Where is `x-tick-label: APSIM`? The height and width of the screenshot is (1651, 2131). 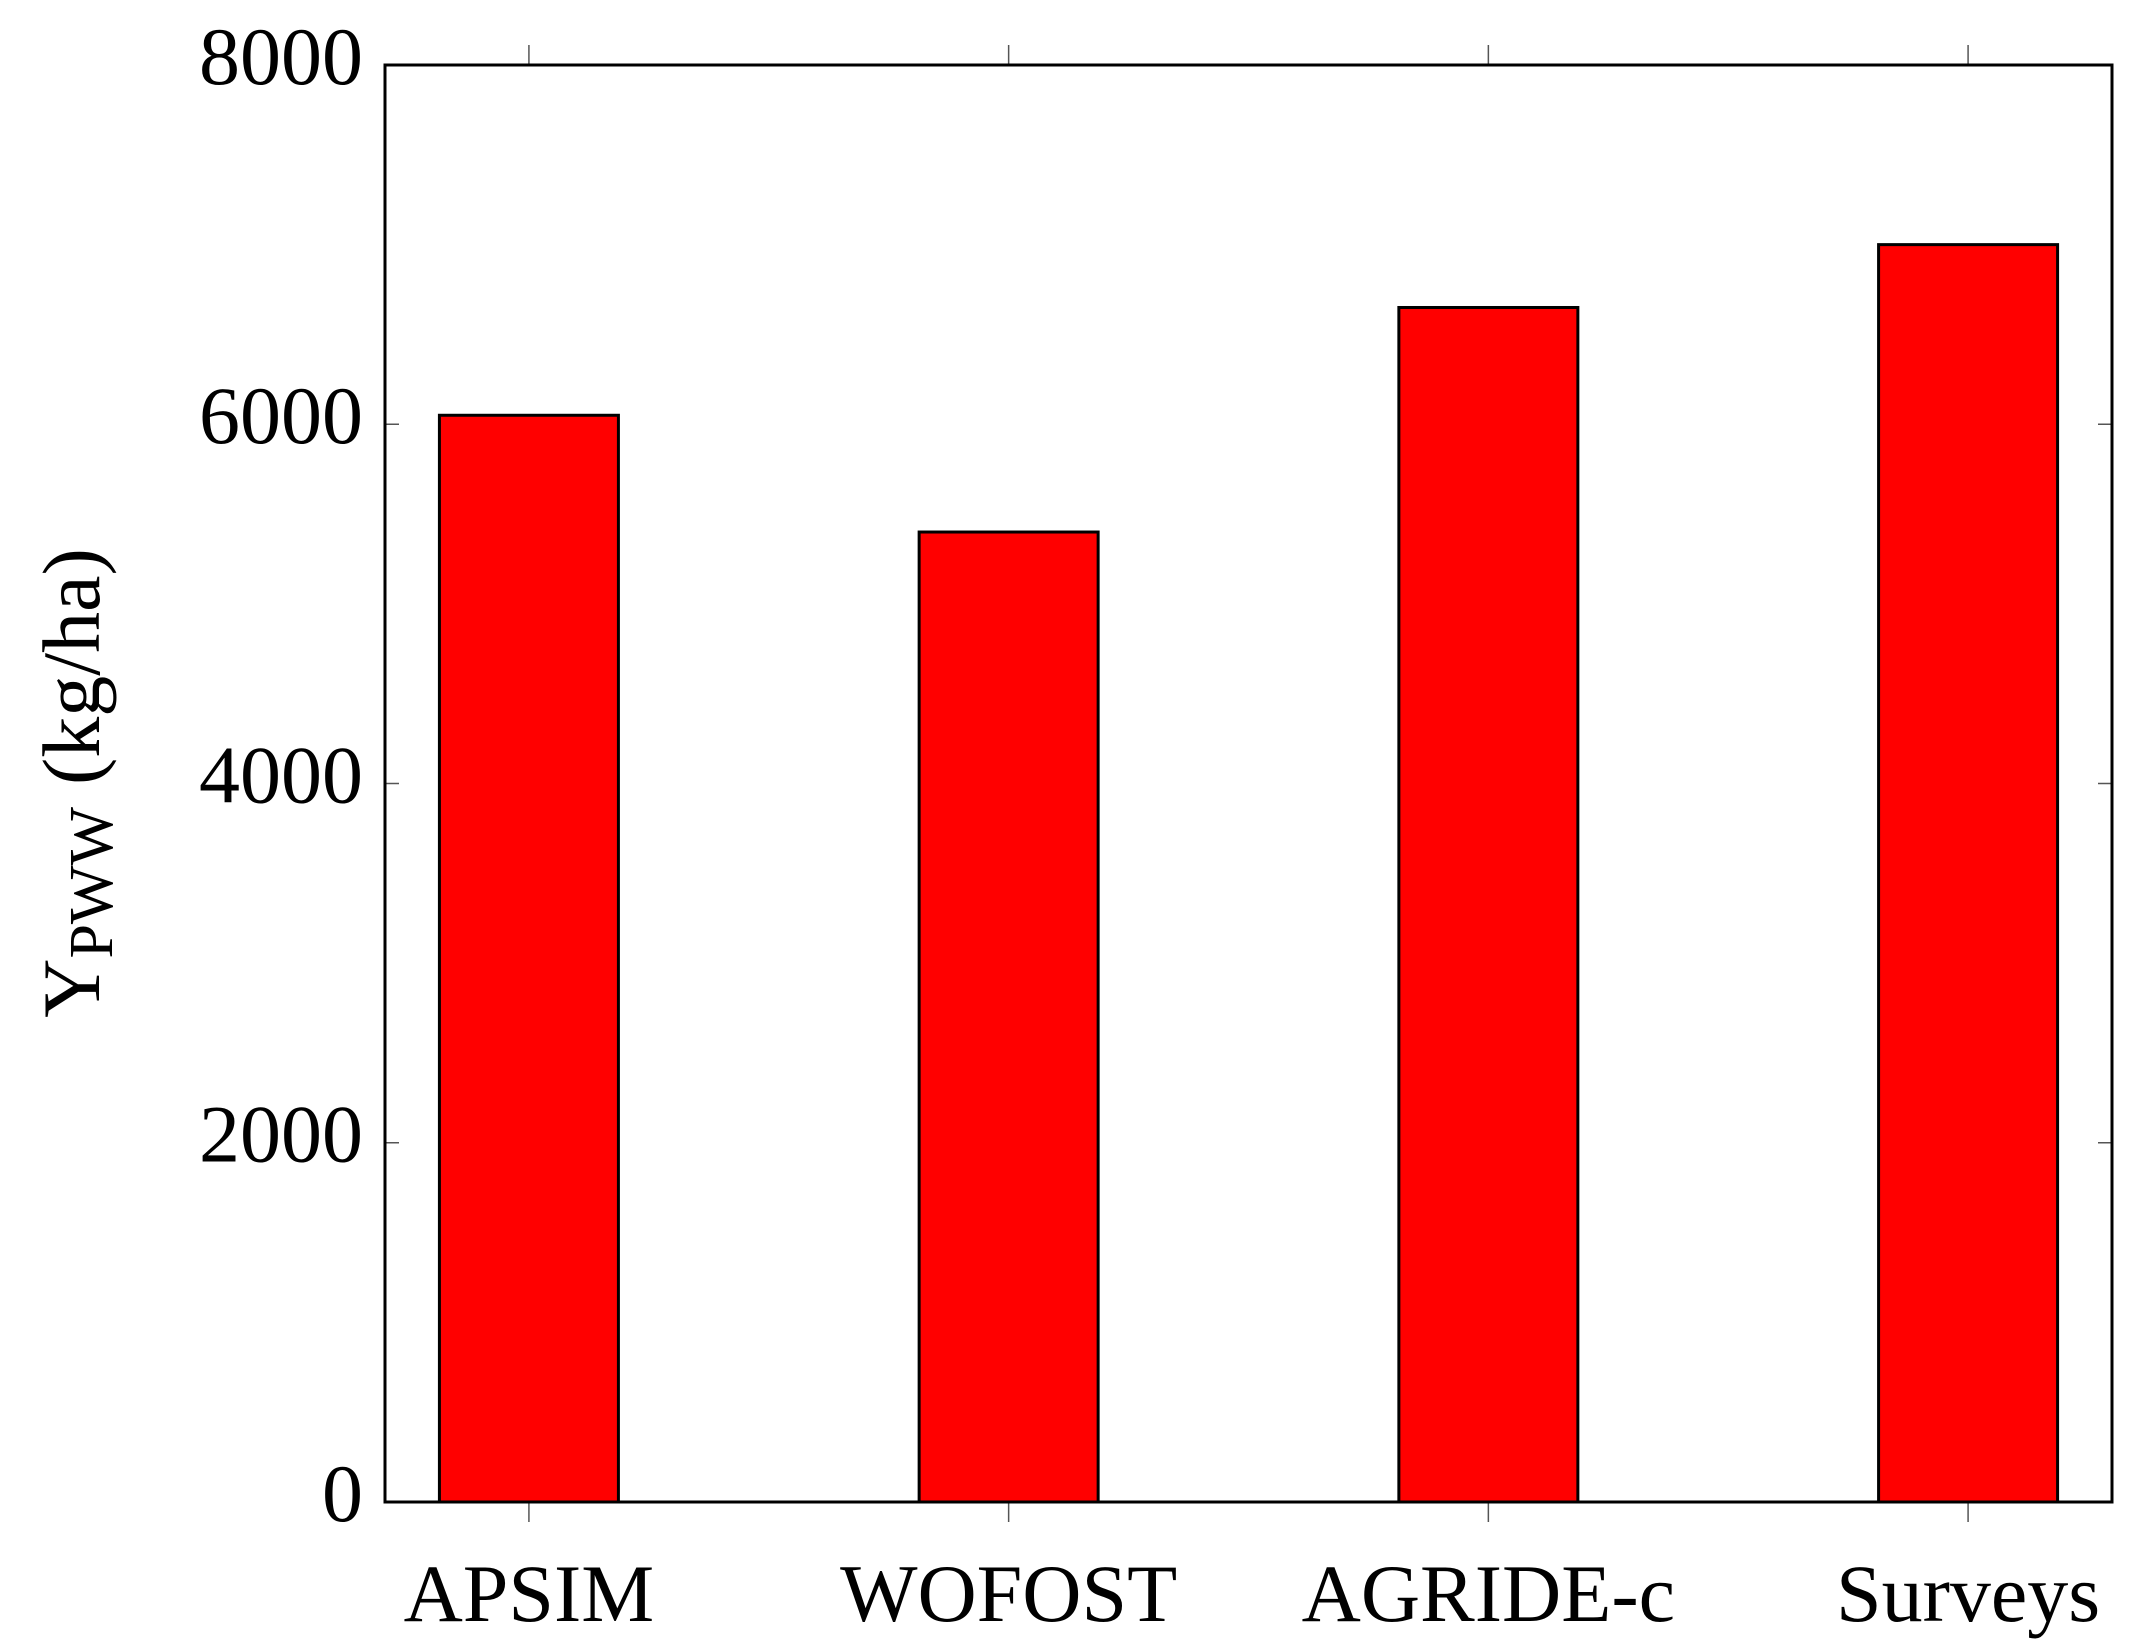
x-tick-label: APSIM is located at coordinates (529, 1593).